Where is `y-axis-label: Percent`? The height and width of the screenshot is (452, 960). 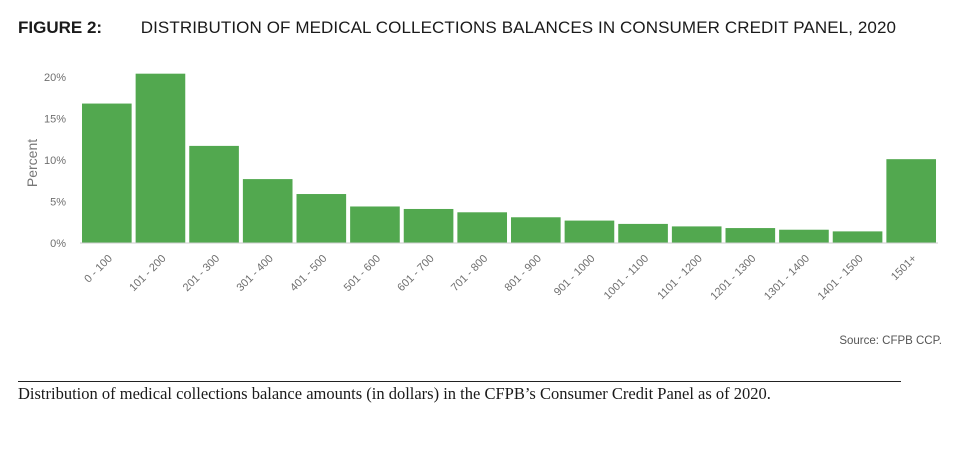
y-axis-label: Percent is located at coordinates (32, 163).